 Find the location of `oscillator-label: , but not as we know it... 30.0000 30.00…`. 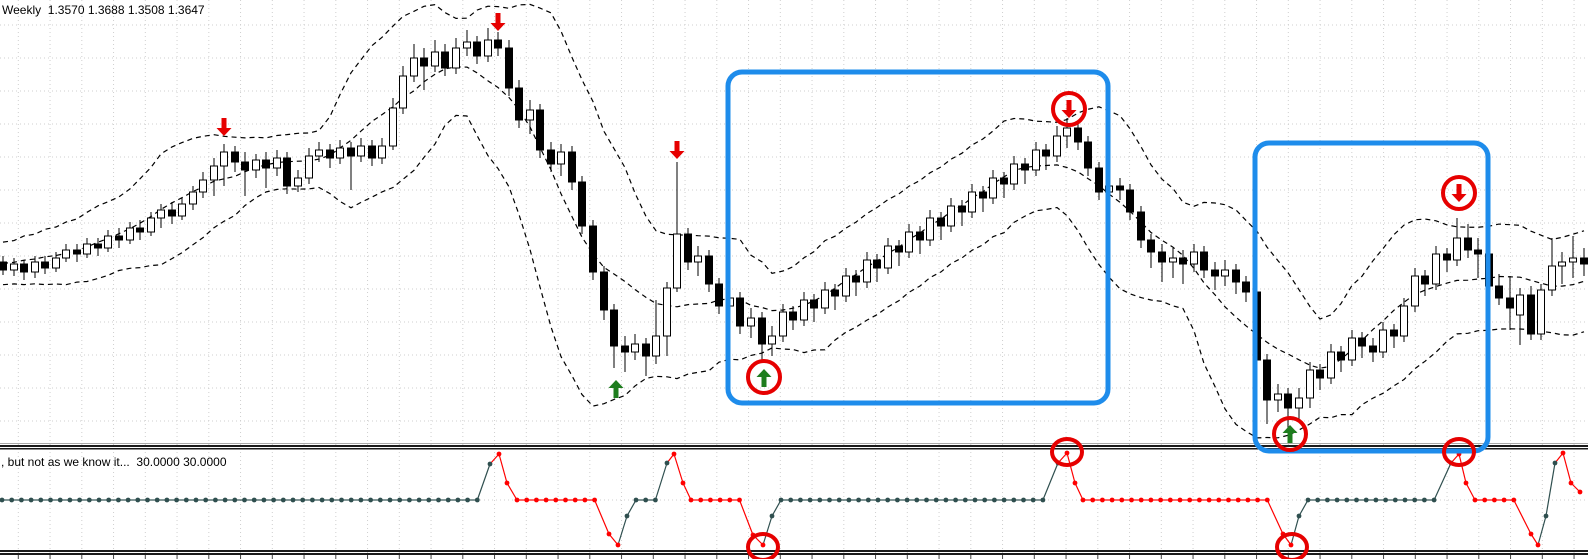

oscillator-label: , but not as we know it... 30.0000 30.00… is located at coordinates (114, 462).